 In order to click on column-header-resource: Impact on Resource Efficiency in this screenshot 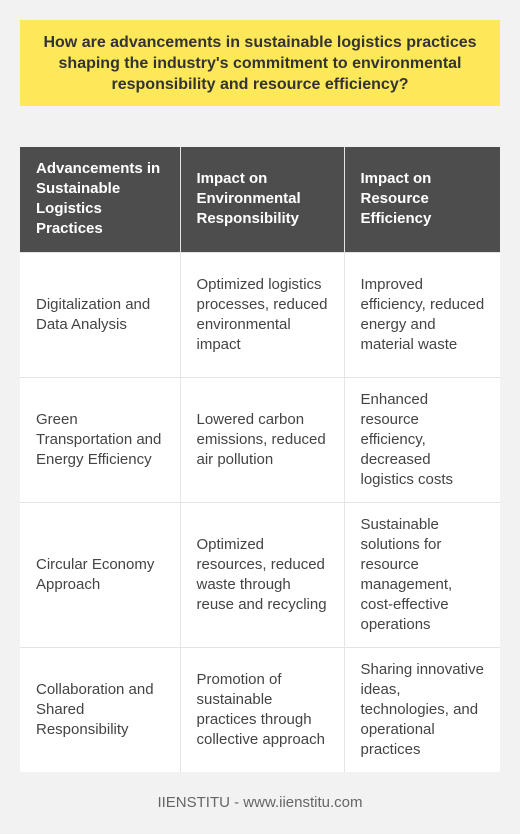, I will do `click(422, 199)`.